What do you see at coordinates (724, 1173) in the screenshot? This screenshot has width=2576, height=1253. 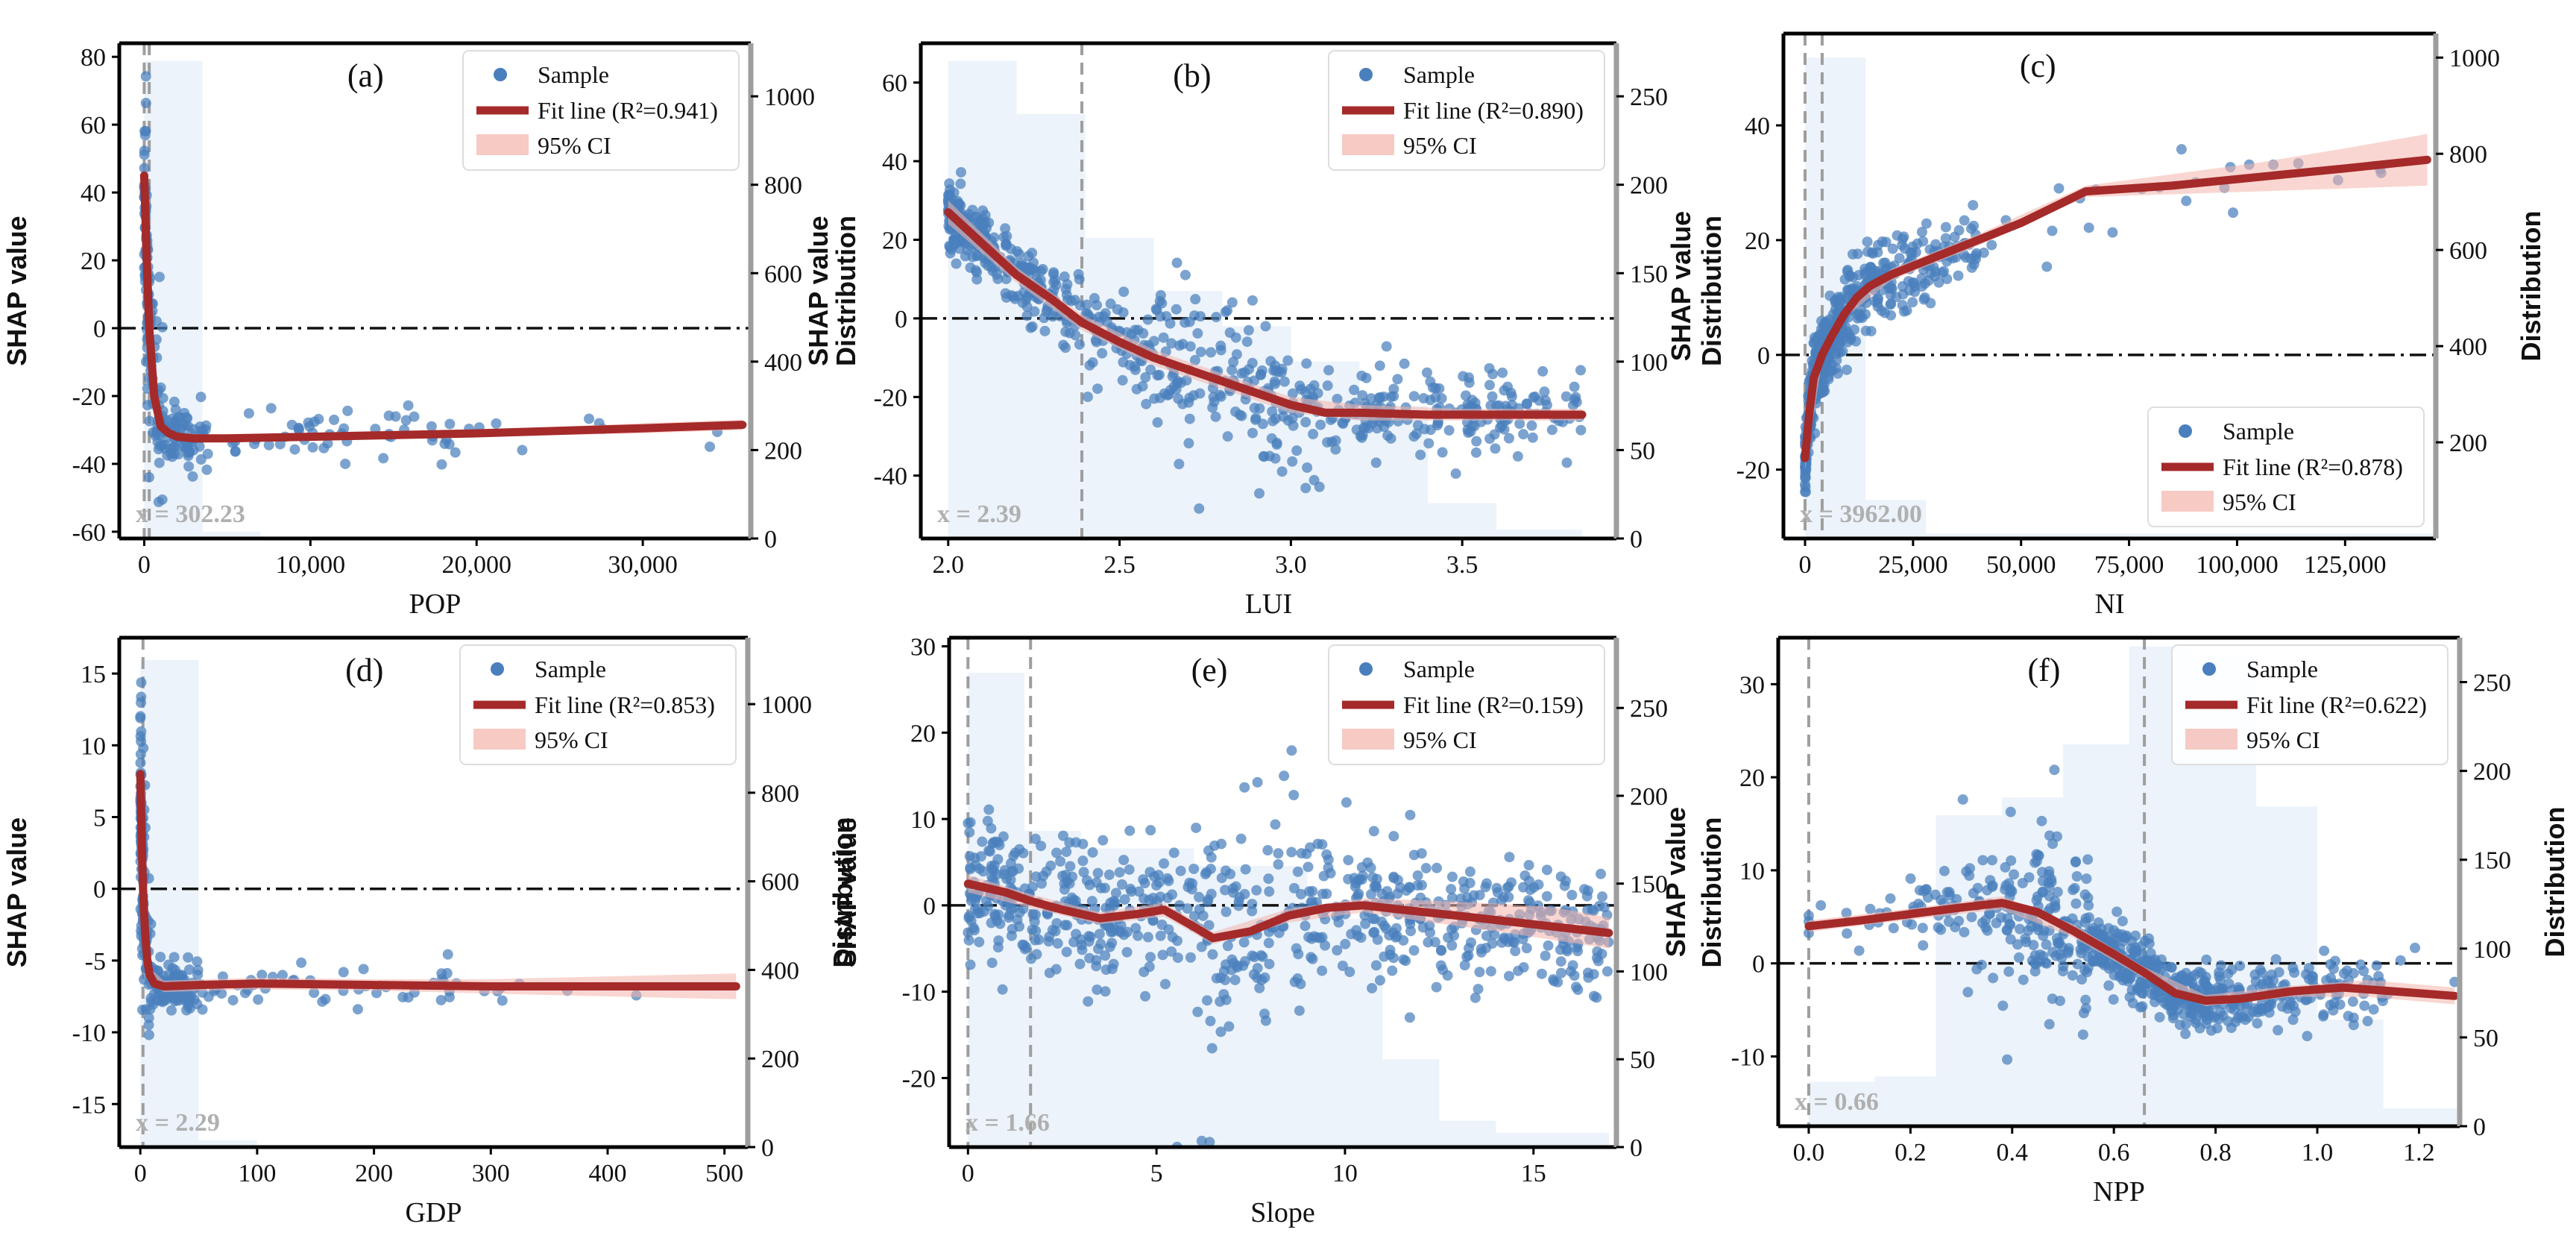 I see `x-tick-label: 500` at bounding box center [724, 1173].